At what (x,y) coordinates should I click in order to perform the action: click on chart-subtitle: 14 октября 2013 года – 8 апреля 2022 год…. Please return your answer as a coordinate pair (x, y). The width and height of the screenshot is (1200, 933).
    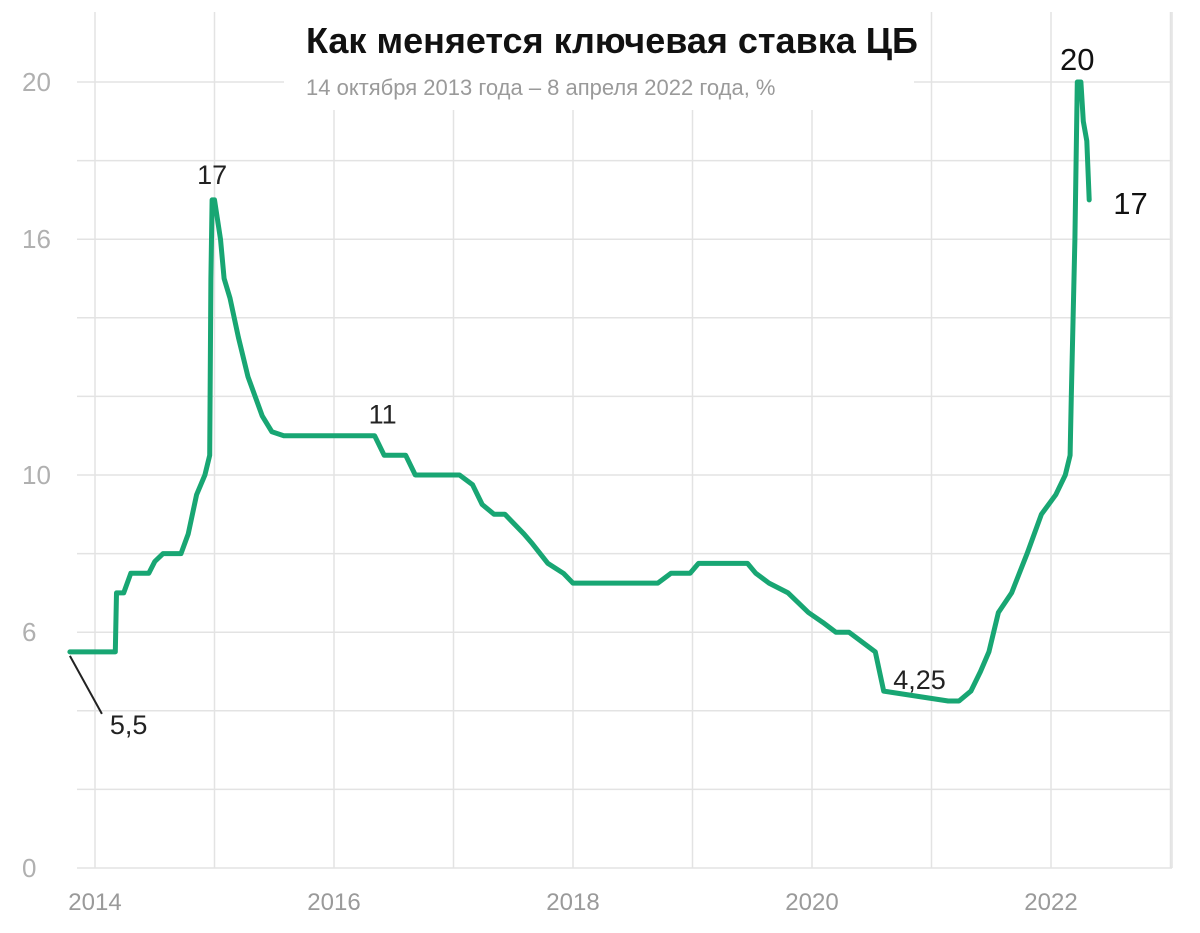
    Looking at the image, I should click on (540, 87).